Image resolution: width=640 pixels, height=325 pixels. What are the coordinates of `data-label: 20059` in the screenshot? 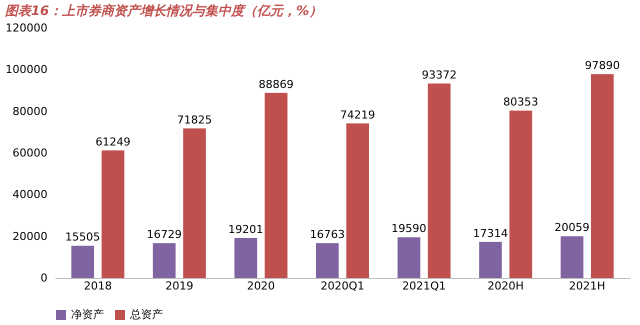 It's located at (572, 227).